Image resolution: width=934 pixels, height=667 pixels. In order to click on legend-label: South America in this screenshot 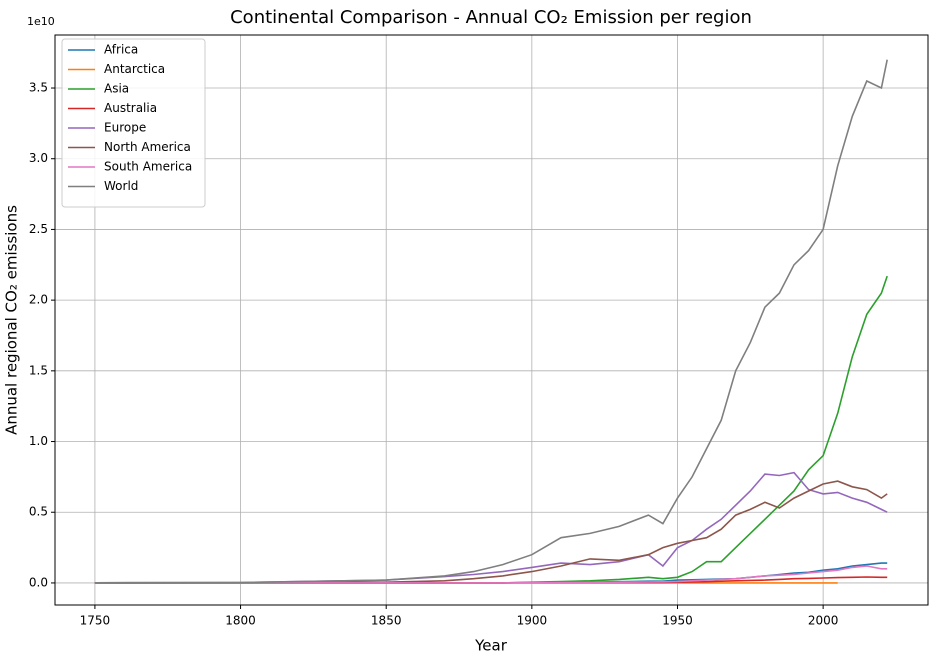, I will do `click(148, 167)`.